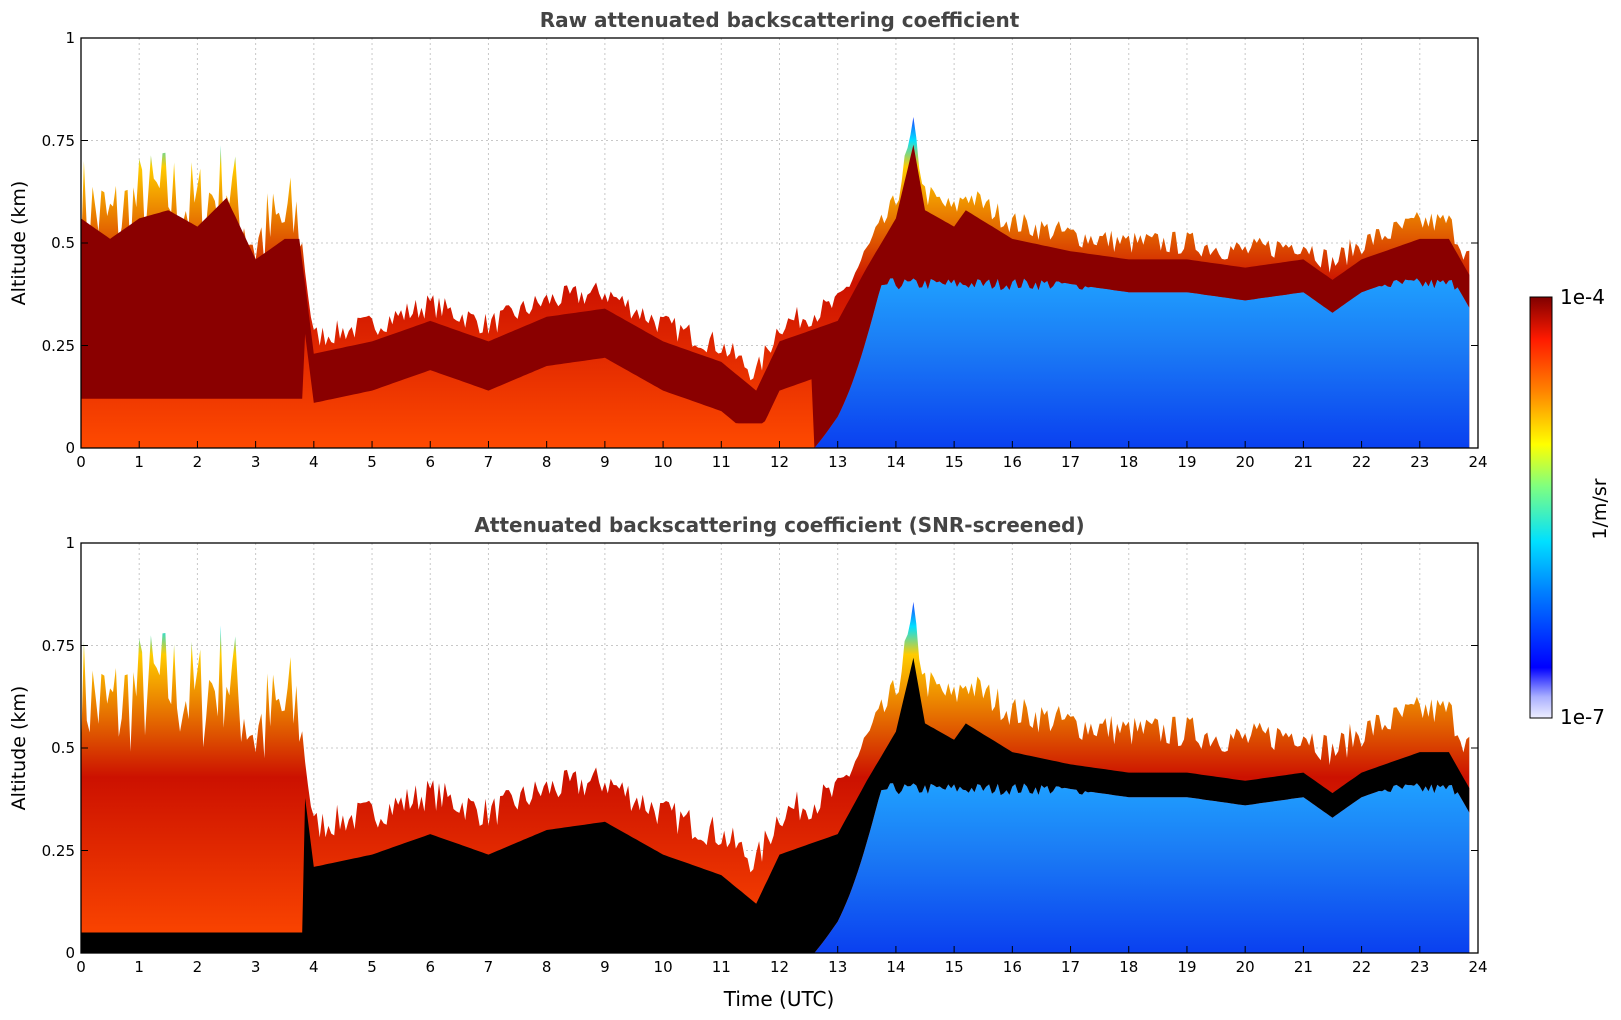 The height and width of the screenshot is (1020, 1621). What do you see at coordinates (775, 868) in the screenshot?
I see `screened-boundary-layer-blue` at bounding box center [775, 868].